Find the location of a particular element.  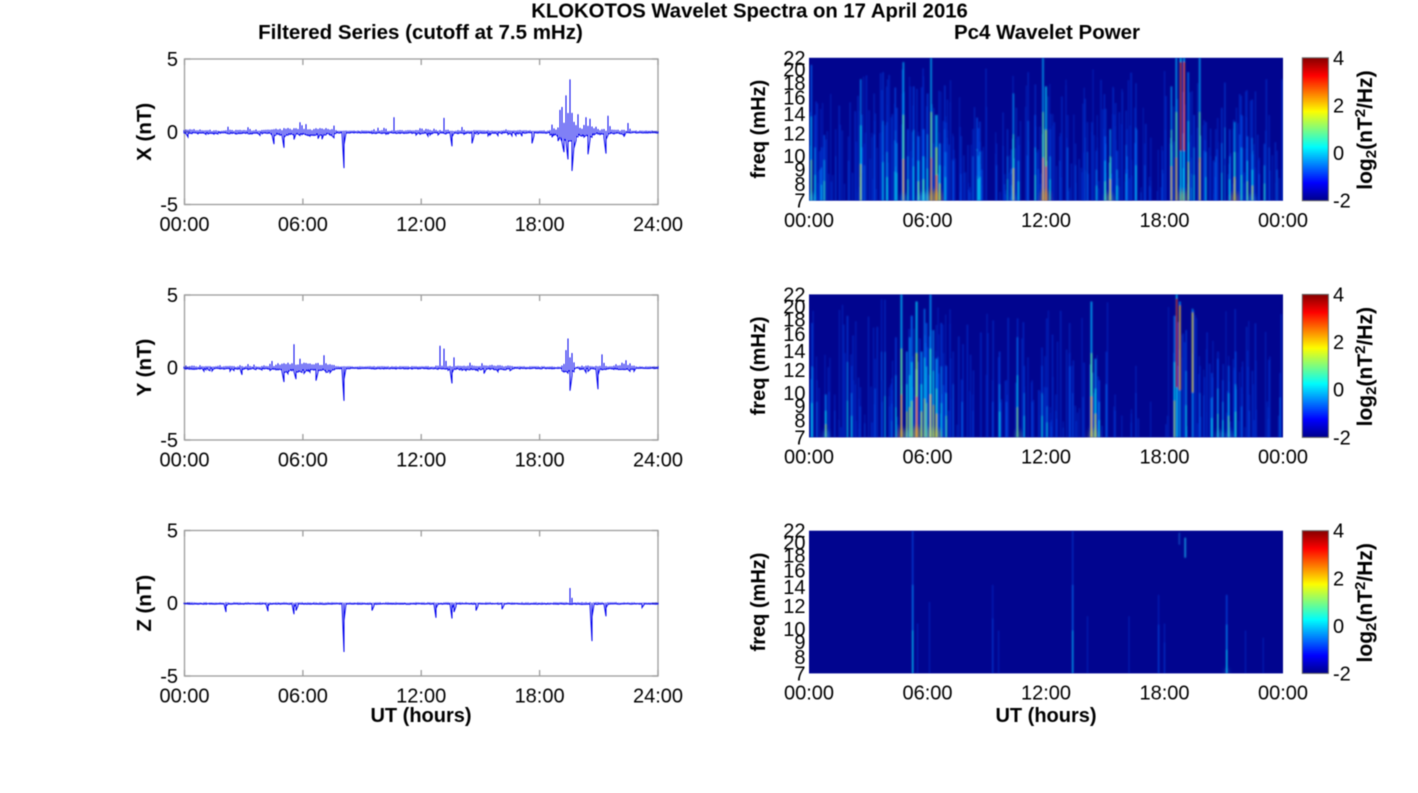

svg-text: Z (nT) is located at coordinates (144, 603).